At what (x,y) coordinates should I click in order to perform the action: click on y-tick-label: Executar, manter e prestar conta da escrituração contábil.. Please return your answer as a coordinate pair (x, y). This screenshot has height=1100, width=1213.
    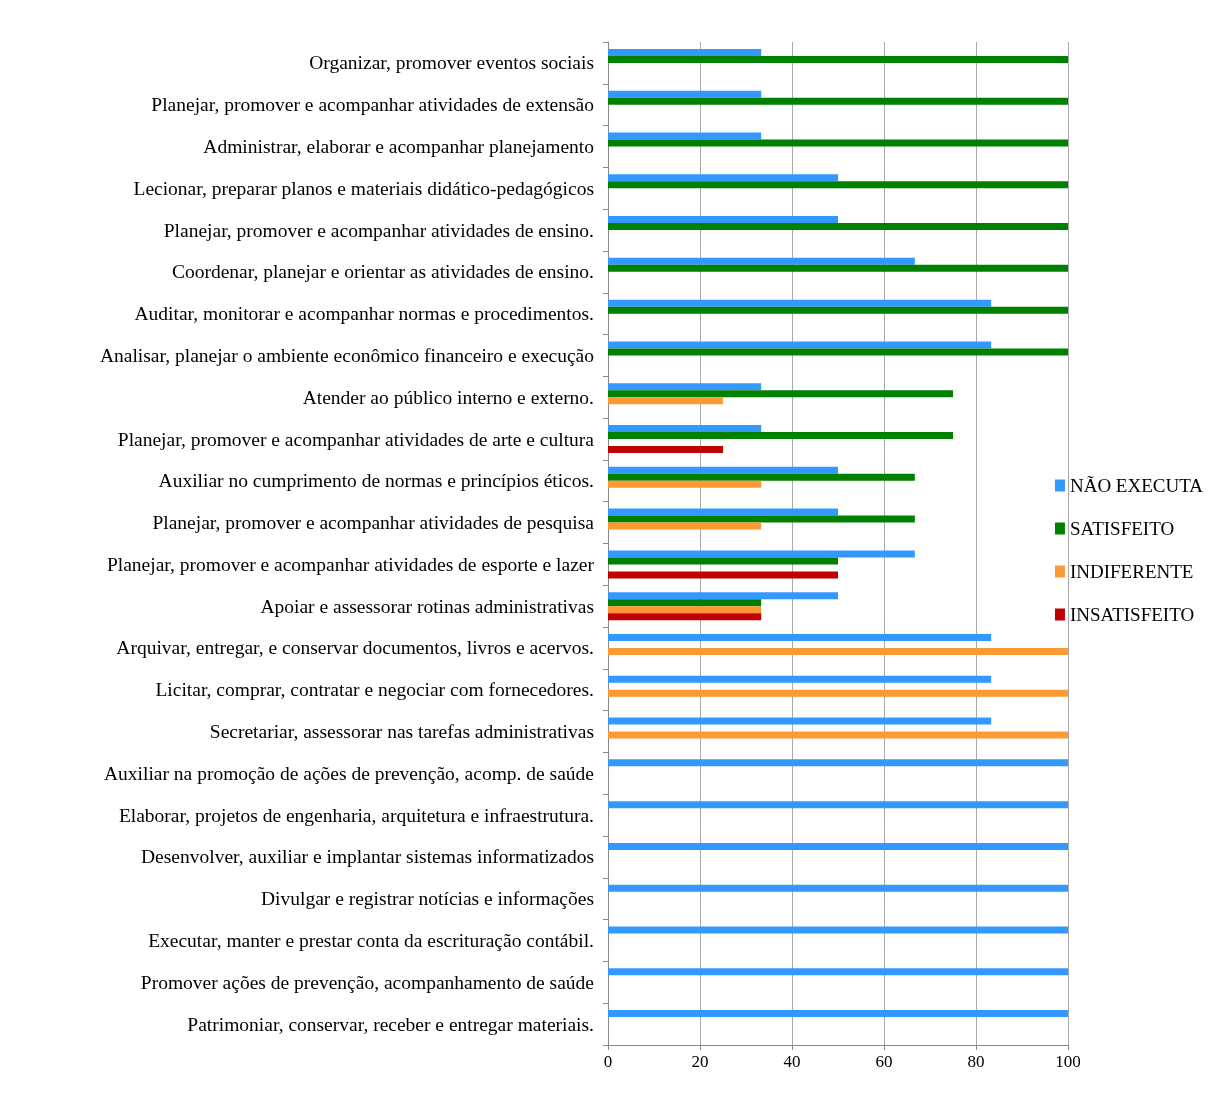
    Looking at the image, I should click on (371, 941).